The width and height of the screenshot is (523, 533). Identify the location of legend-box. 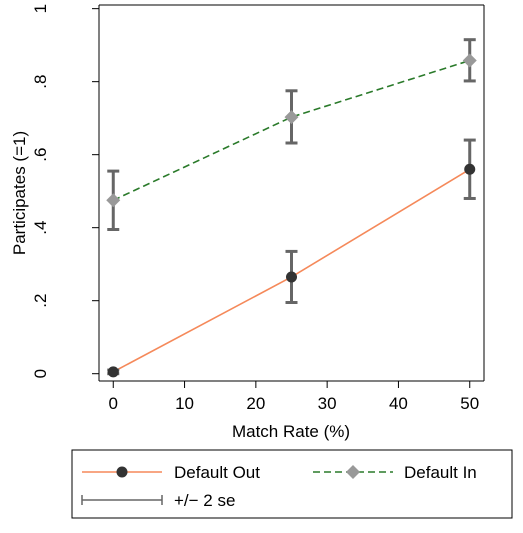
(292, 484).